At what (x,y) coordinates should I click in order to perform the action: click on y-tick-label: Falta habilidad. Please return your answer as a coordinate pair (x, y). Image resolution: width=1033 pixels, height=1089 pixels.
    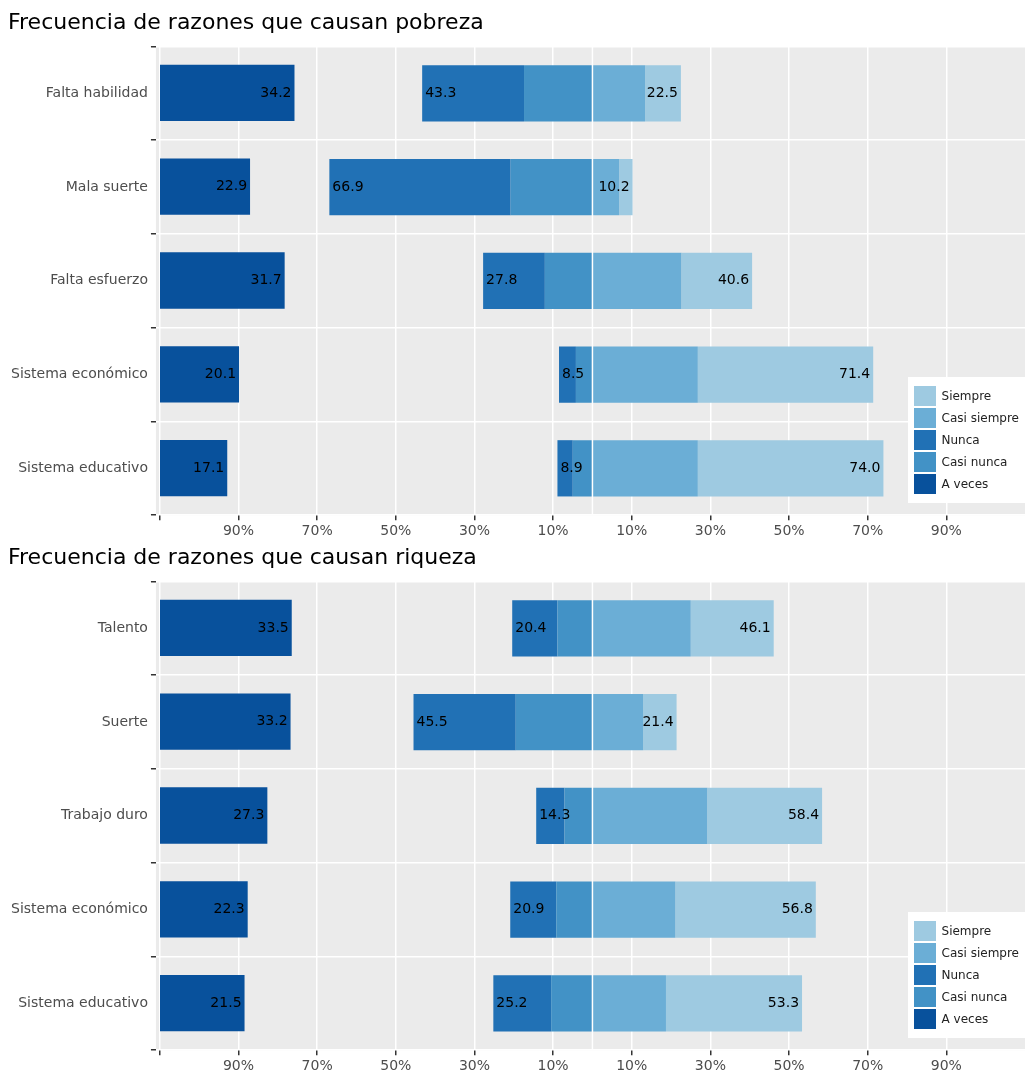
    Looking at the image, I should click on (96, 91).